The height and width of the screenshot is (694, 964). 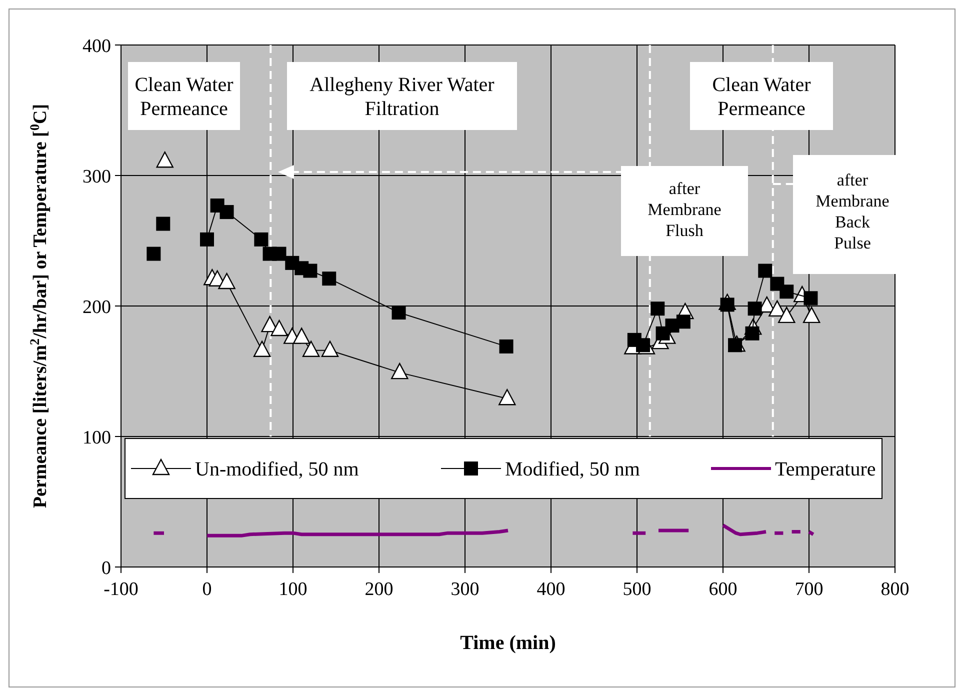 What do you see at coordinates (895, 589) in the screenshot?
I see `x-tick-label: 800` at bounding box center [895, 589].